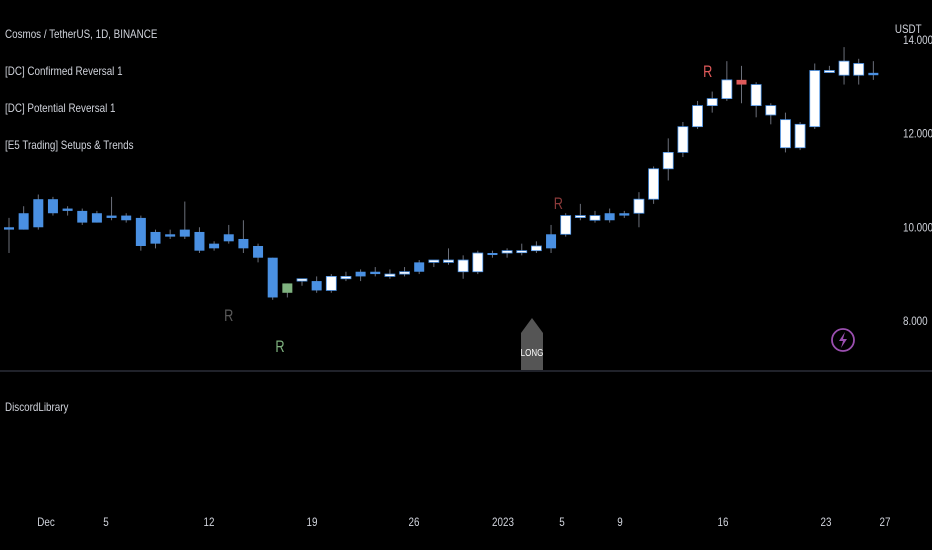  What do you see at coordinates (37, 407) in the screenshot?
I see `lower-pane-label: DiscordLibrary` at bounding box center [37, 407].